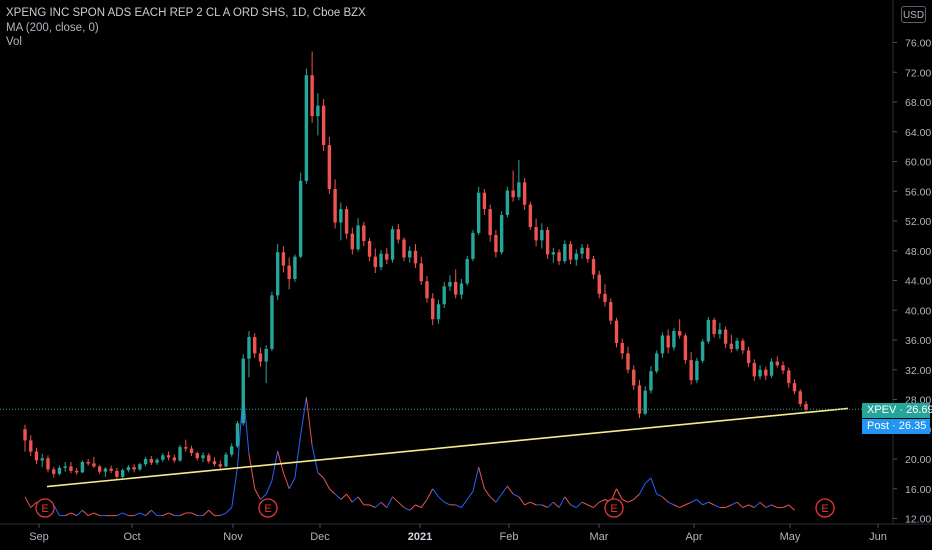  What do you see at coordinates (52, 27) in the screenshot?
I see `ma-indicator-label: MA (200, close, 0)` at bounding box center [52, 27].